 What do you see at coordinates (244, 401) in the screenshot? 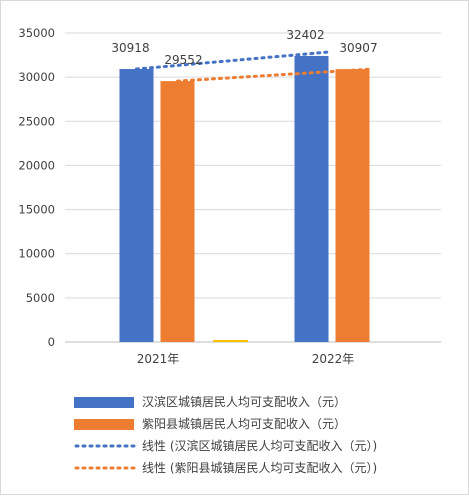
I see `legend-label: 汉滨区城镇居民人均可支配收入（元）` at bounding box center [244, 401].